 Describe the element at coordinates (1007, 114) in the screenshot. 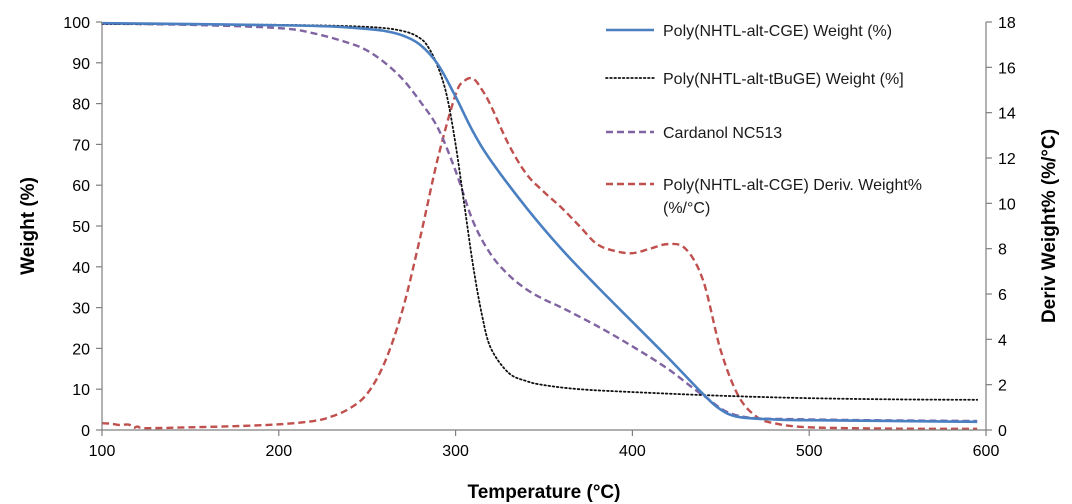

I see `y2-tick-label: 14` at that location.